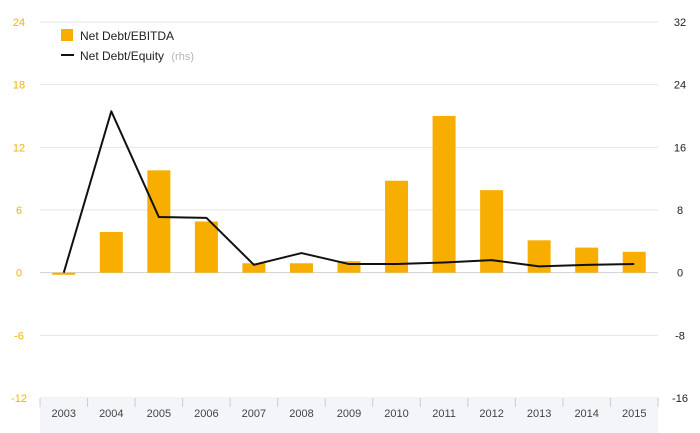  I want to click on y-left-tick-label: 0, so click(19, 274).